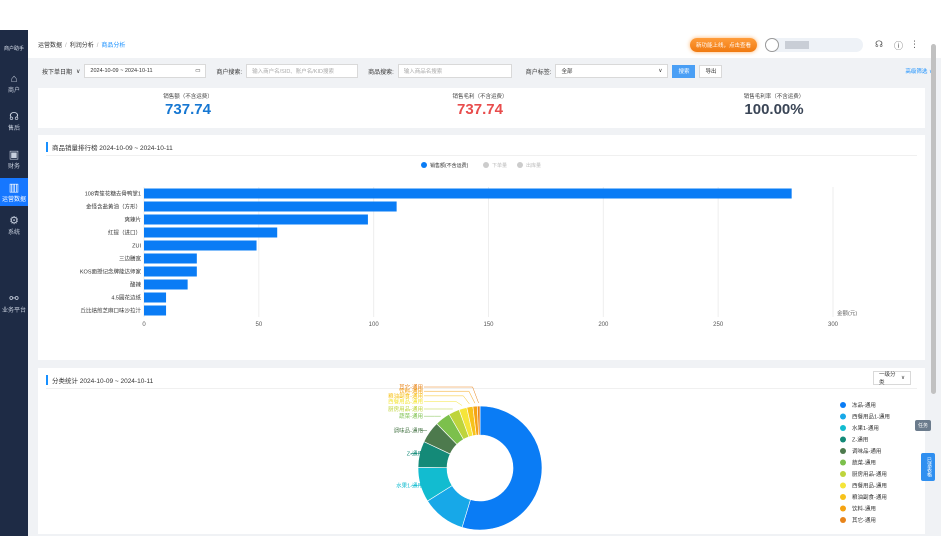 The width and height of the screenshot is (941, 542). What do you see at coordinates (724, 45) in the screenshot?
I see `promo-button: 新功能上线，点击查看` at bounding box center [724, 45].